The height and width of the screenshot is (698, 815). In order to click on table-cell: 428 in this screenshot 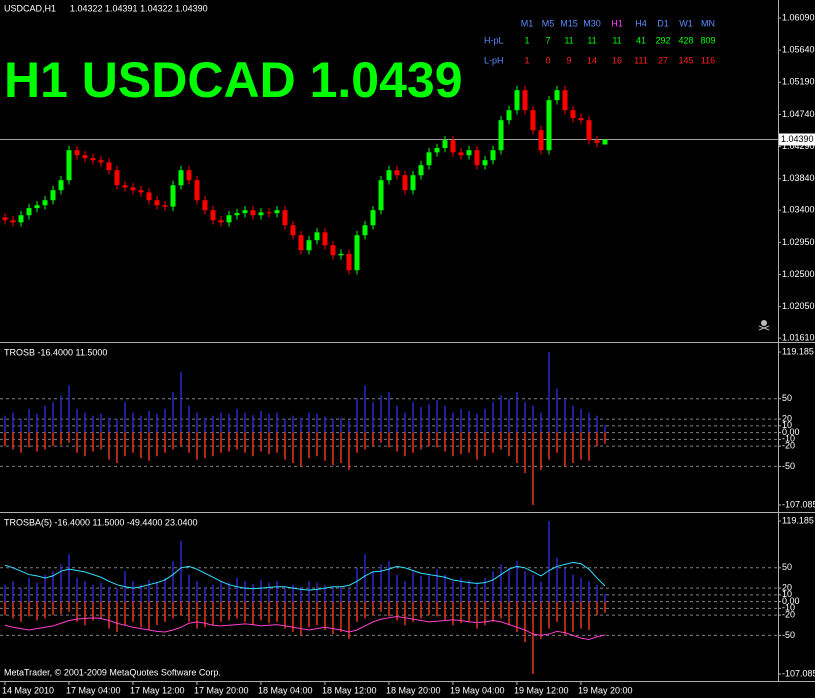, I will do `click(685, 40)`.